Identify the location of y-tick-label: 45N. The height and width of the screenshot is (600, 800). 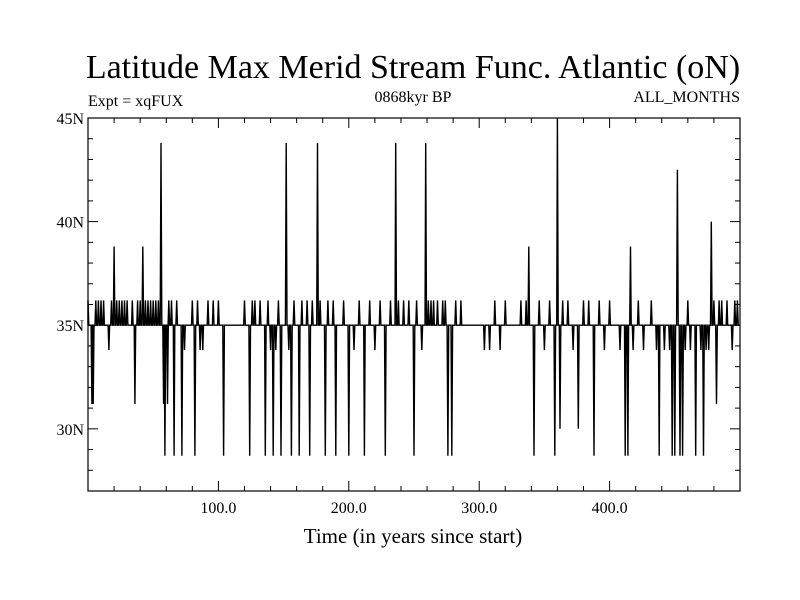
(70, 119).